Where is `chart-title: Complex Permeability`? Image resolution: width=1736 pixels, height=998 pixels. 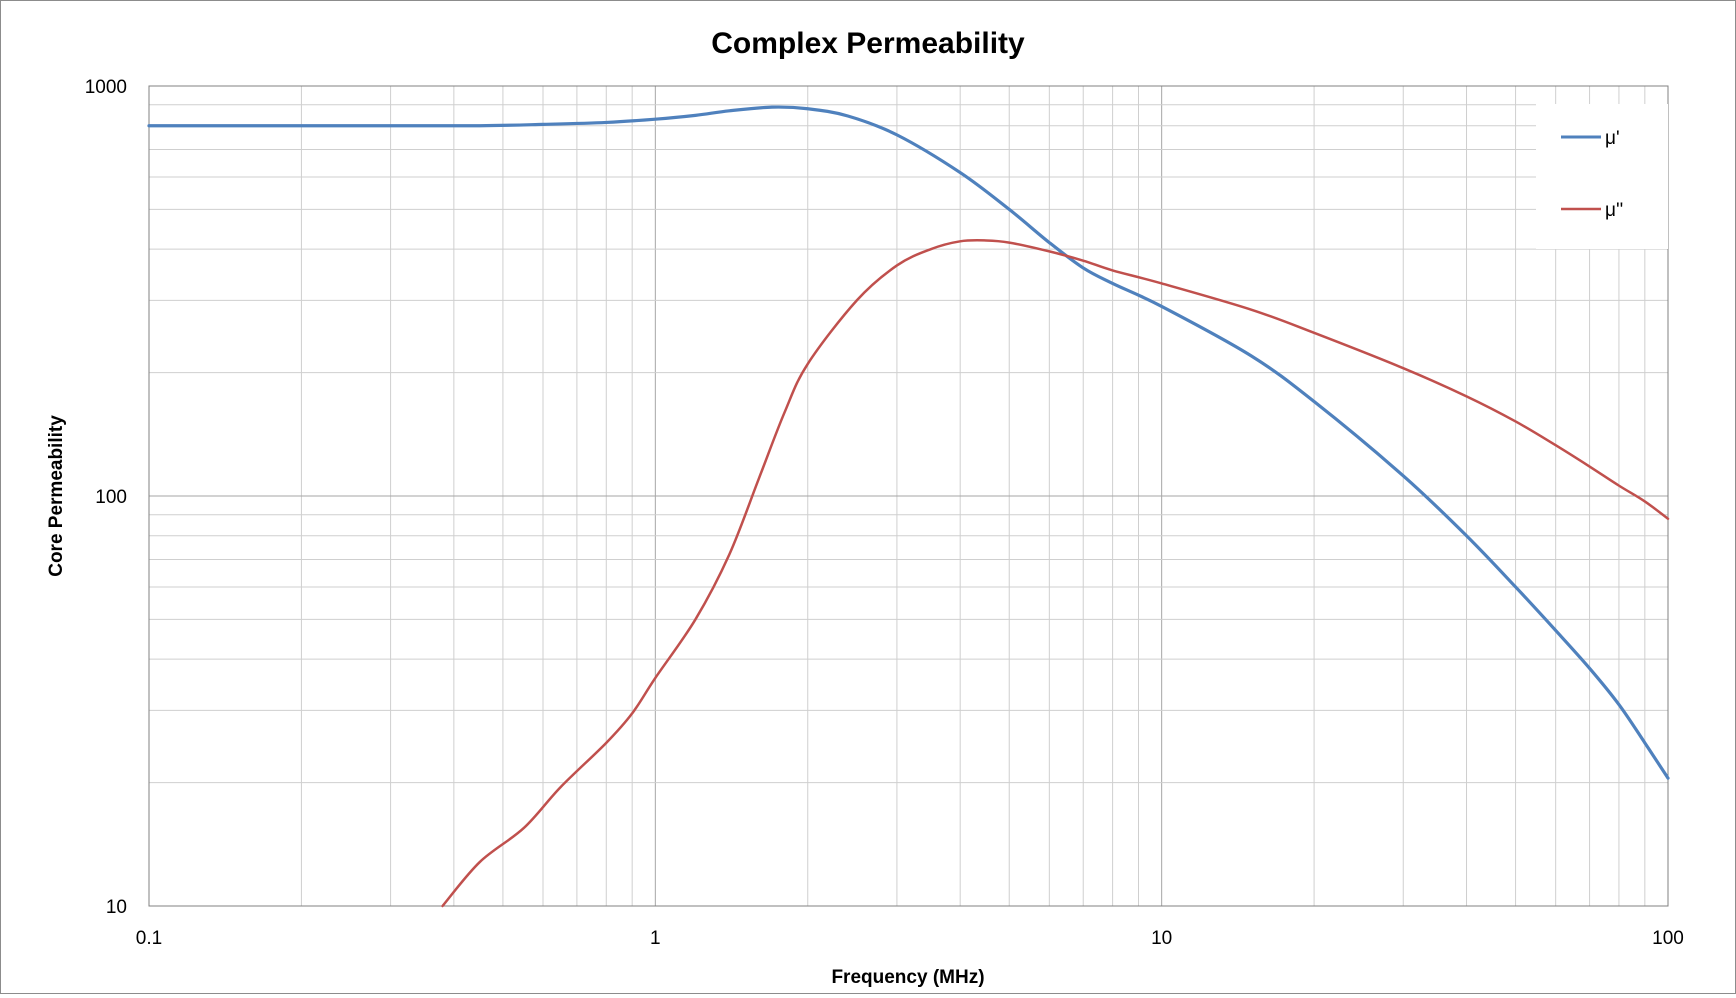
chart-title: Complex Permeability is located at coordinates (868, 43).